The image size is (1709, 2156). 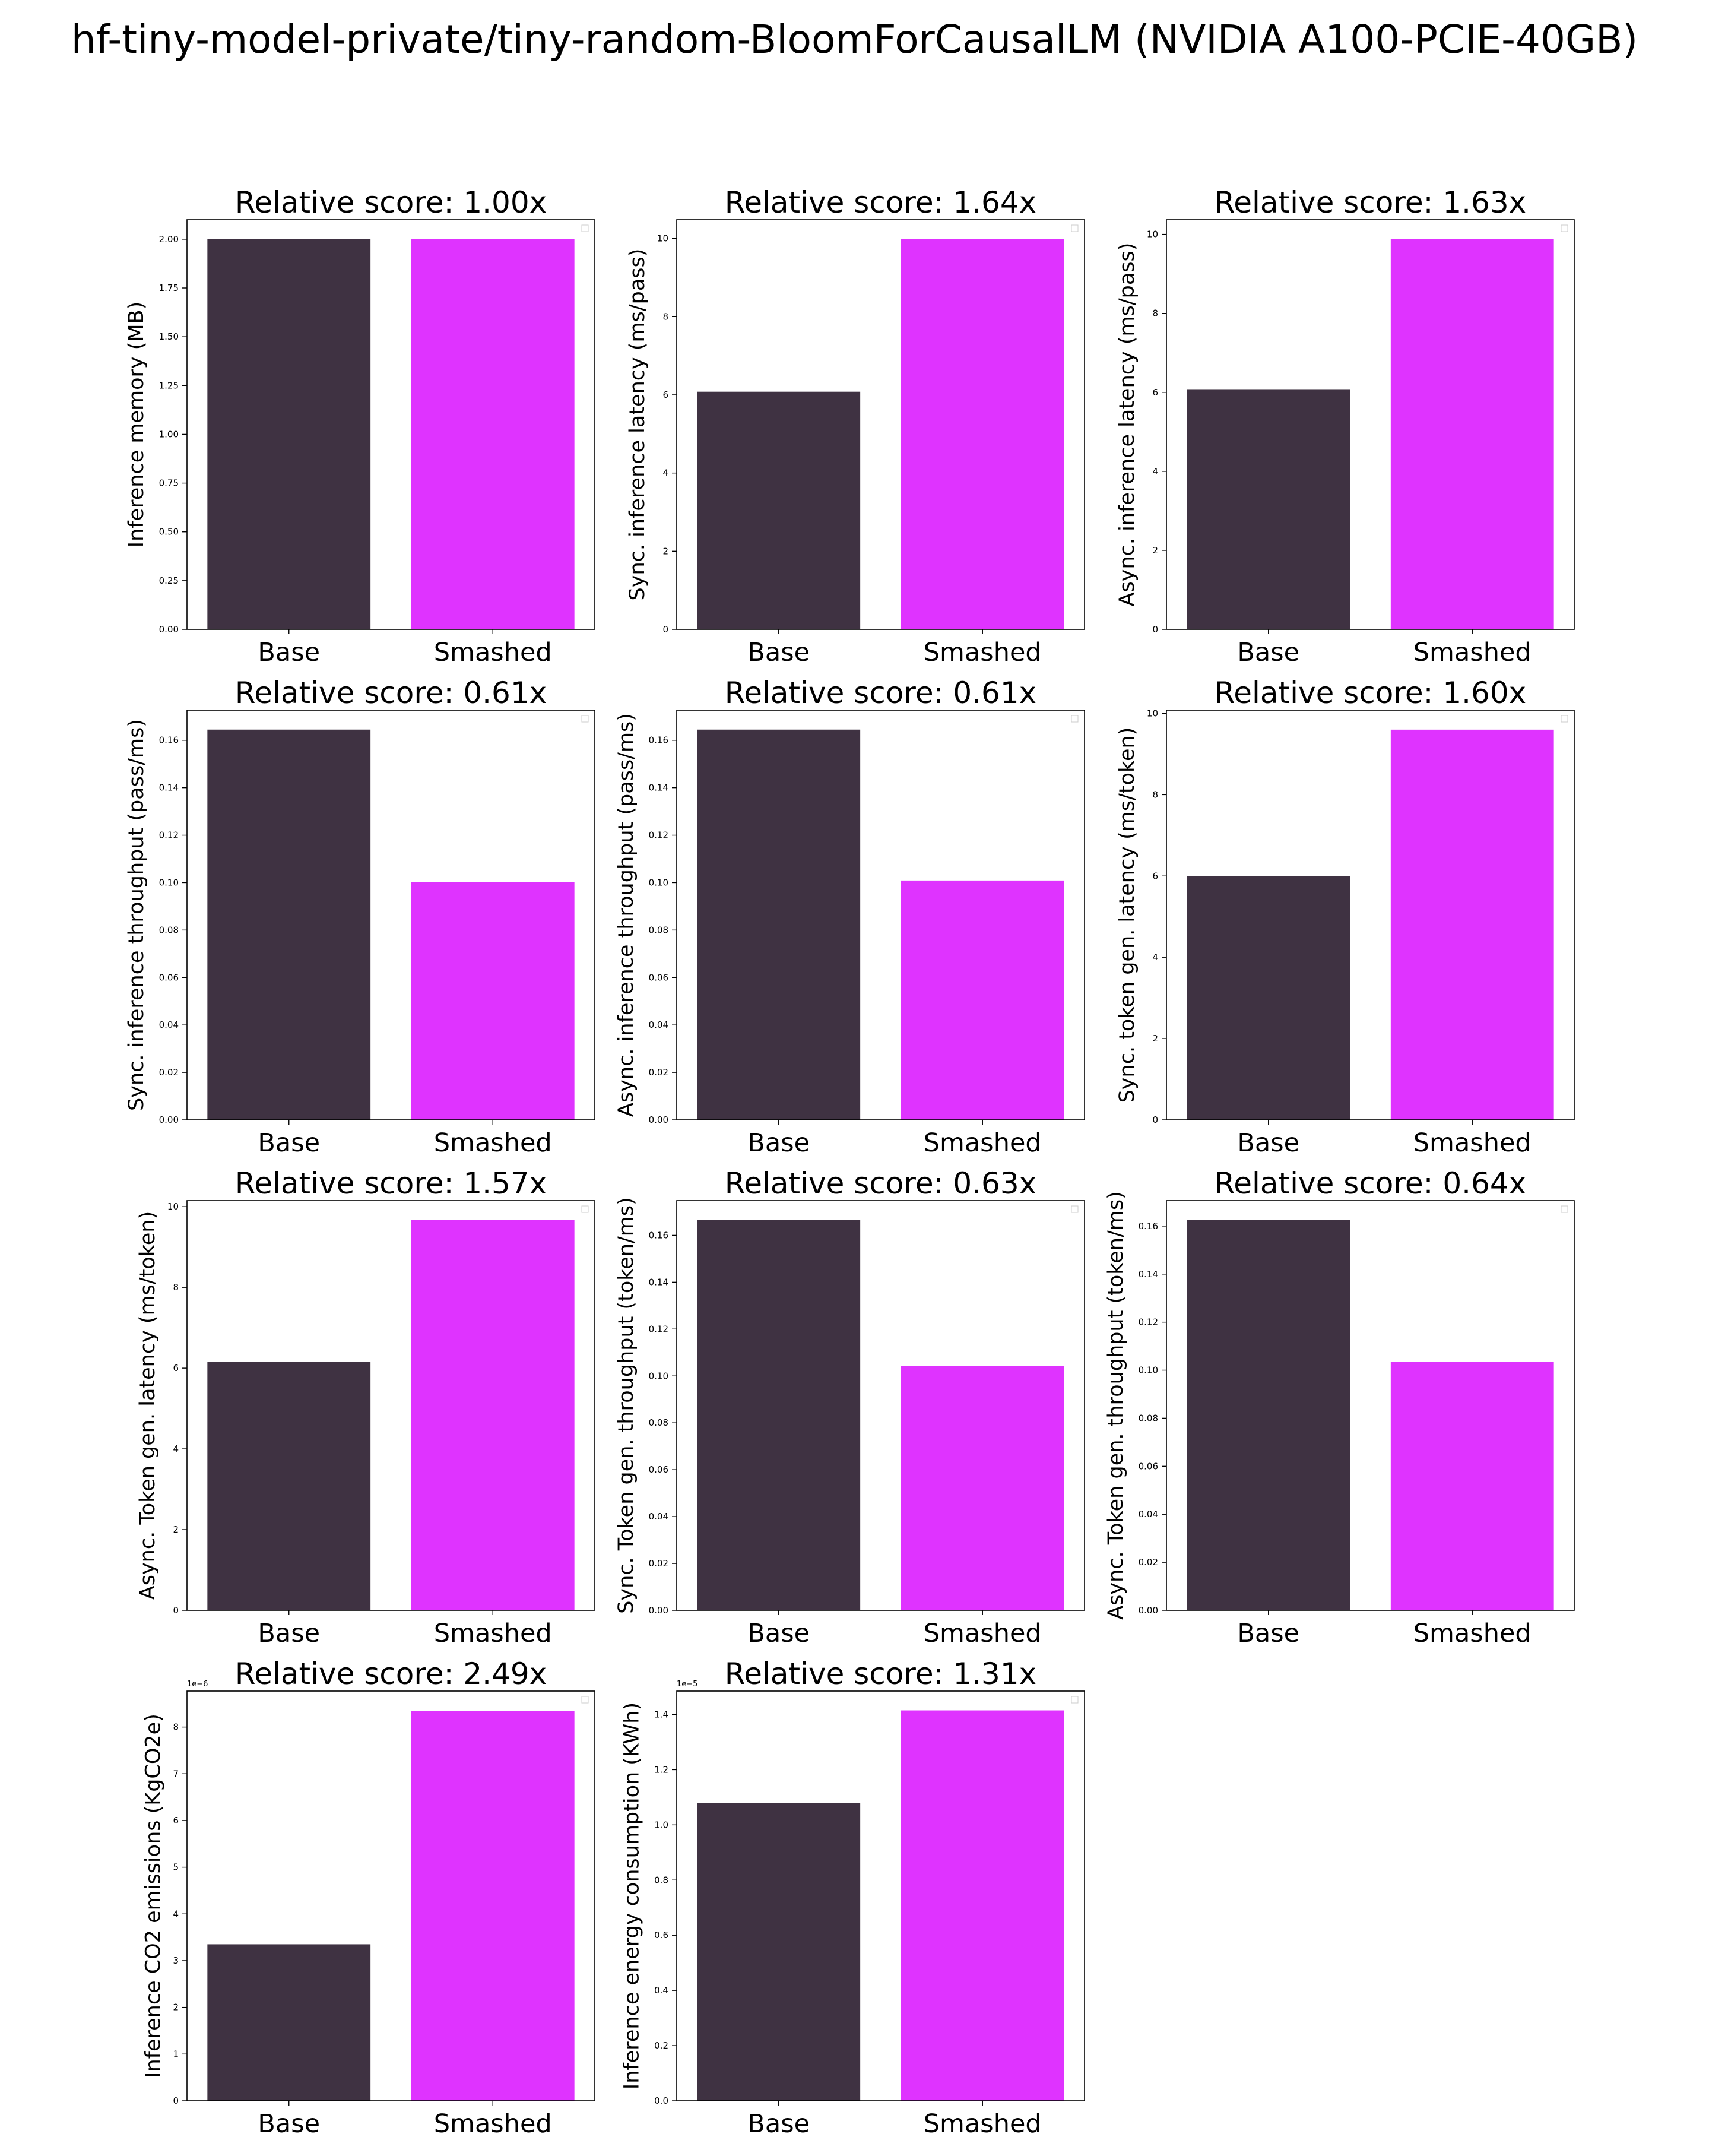 I want to click on y-tick-label: 10, so click(x=173, y=1207).